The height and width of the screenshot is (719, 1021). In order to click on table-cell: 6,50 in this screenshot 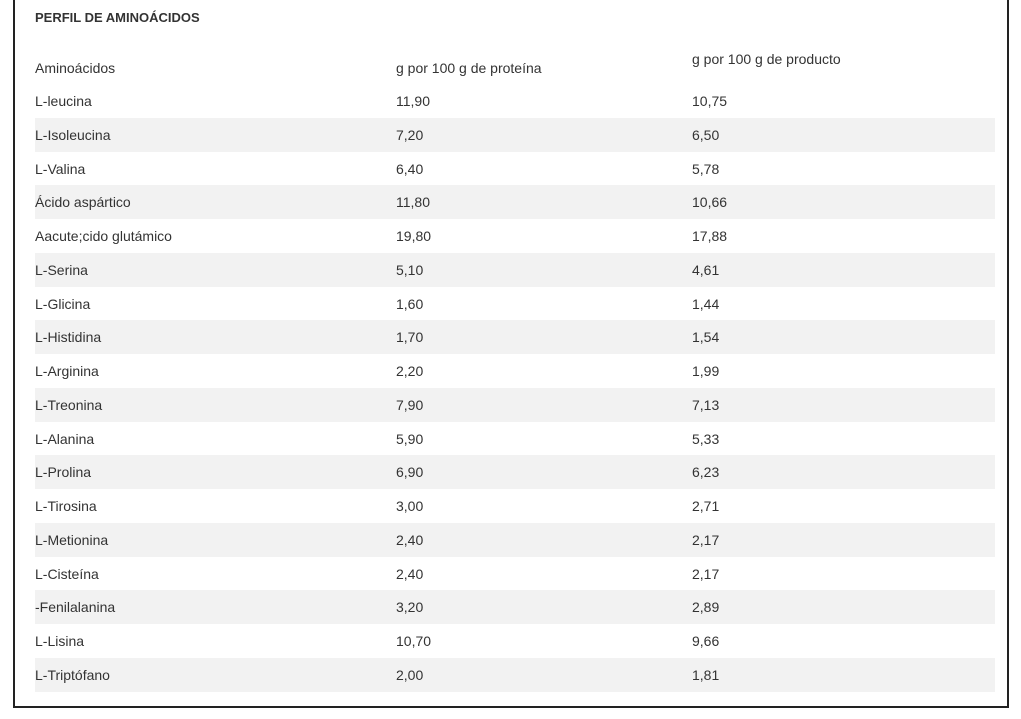, I will do `click(706, 134)`.